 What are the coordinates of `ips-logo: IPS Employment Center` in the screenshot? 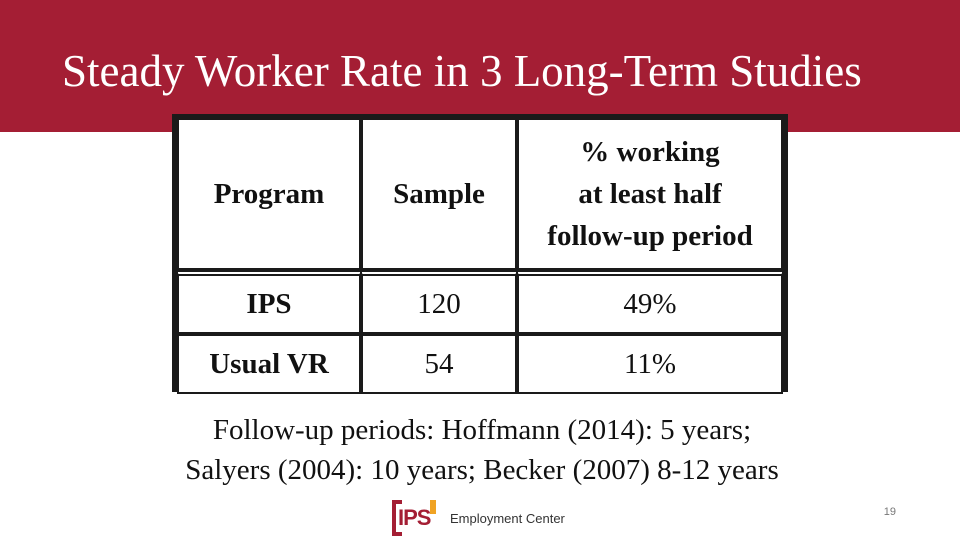 It's located at (478, 518).